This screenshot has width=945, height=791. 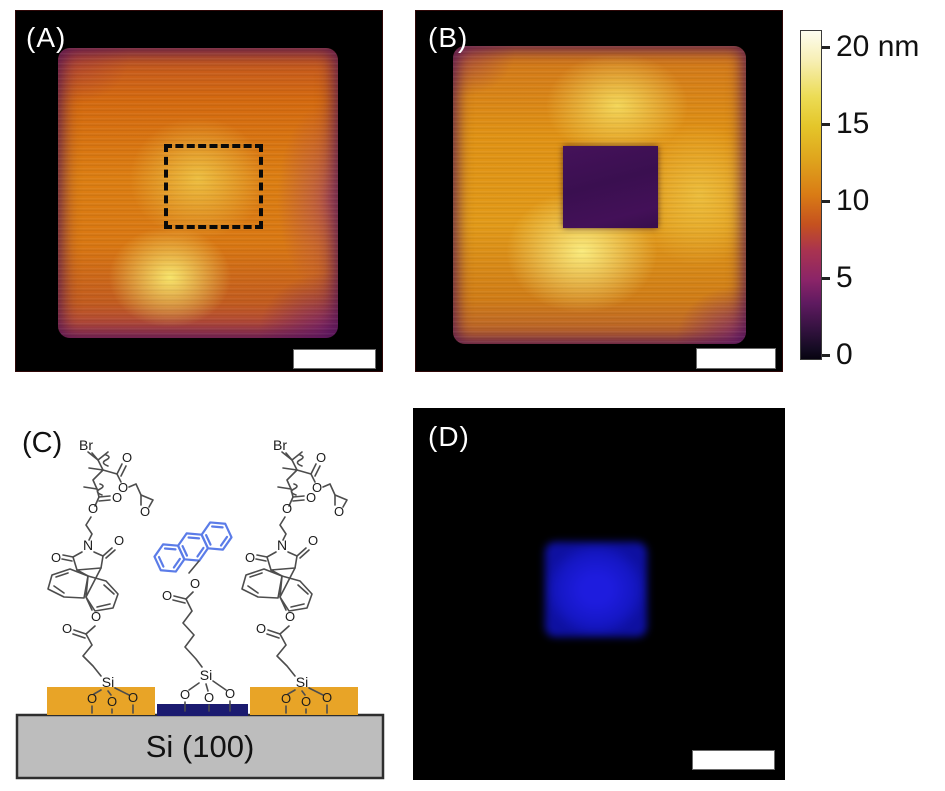 What do you see at coordinates (872, 200) in the screenshot?
I see `height-colorbar: 20 nm 15 10 5 0` at bounding box center [872, 200].